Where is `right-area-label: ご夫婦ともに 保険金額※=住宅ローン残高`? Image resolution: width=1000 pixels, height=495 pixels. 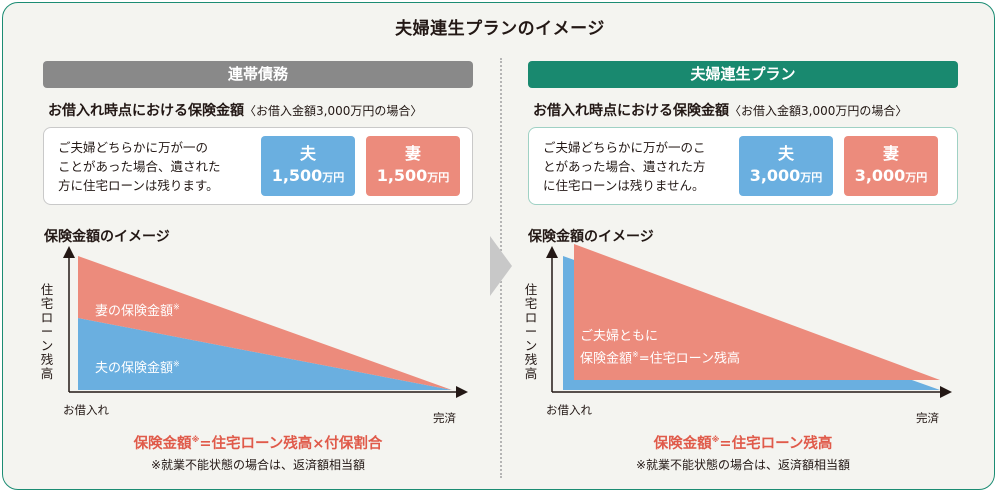 right-area-label: ご夫婦ともに 保険金額※=住宅ローン残高 is located at coordinates (660, 348).